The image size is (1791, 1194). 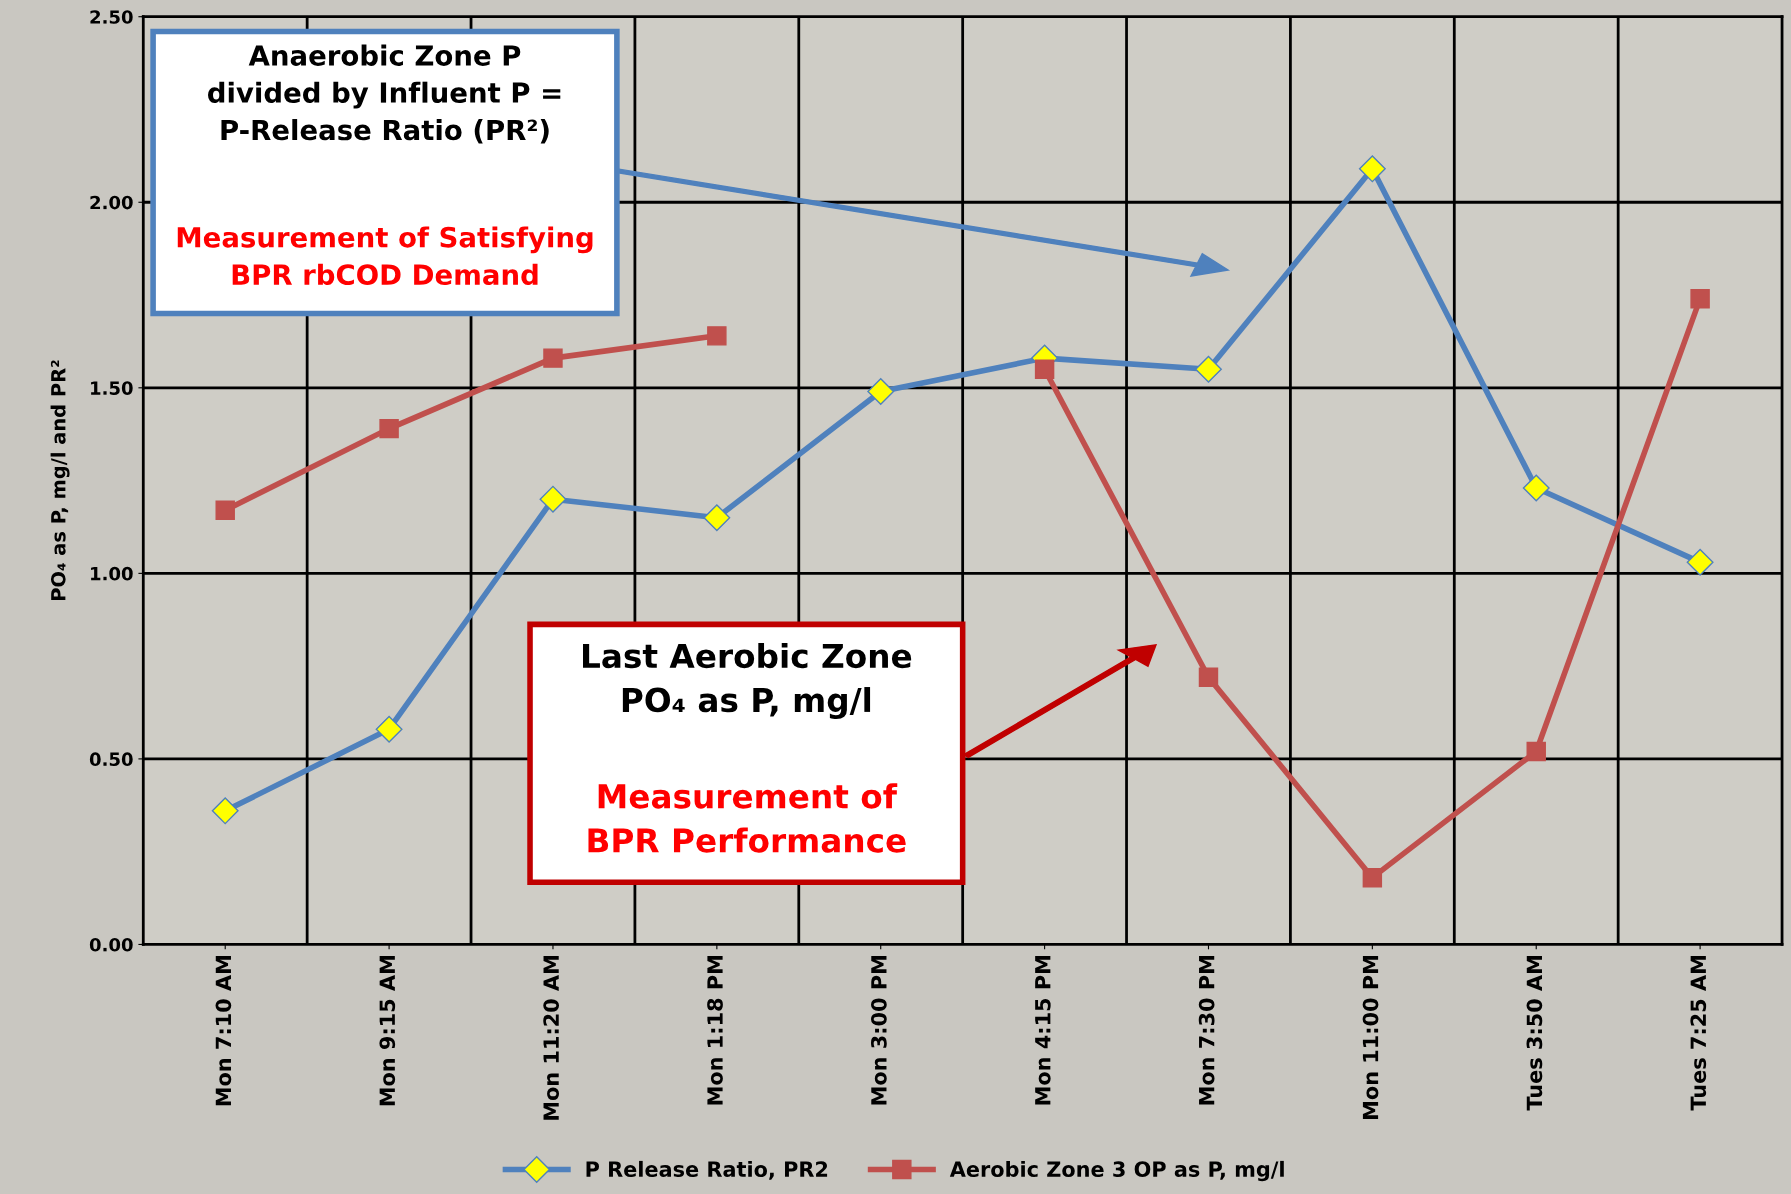 What do you see at coordinates (111, 944) in the screenshot?
I see `y-tick-label: 0.00` at bounding box center [111, 944].